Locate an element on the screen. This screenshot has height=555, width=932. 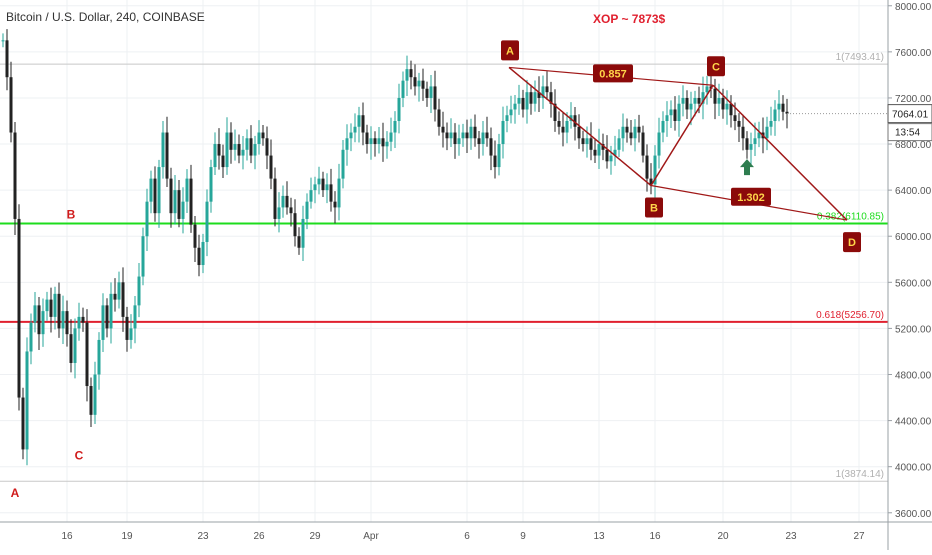
fib-label: 1(7493.41) is located at coordinates (860, 57).